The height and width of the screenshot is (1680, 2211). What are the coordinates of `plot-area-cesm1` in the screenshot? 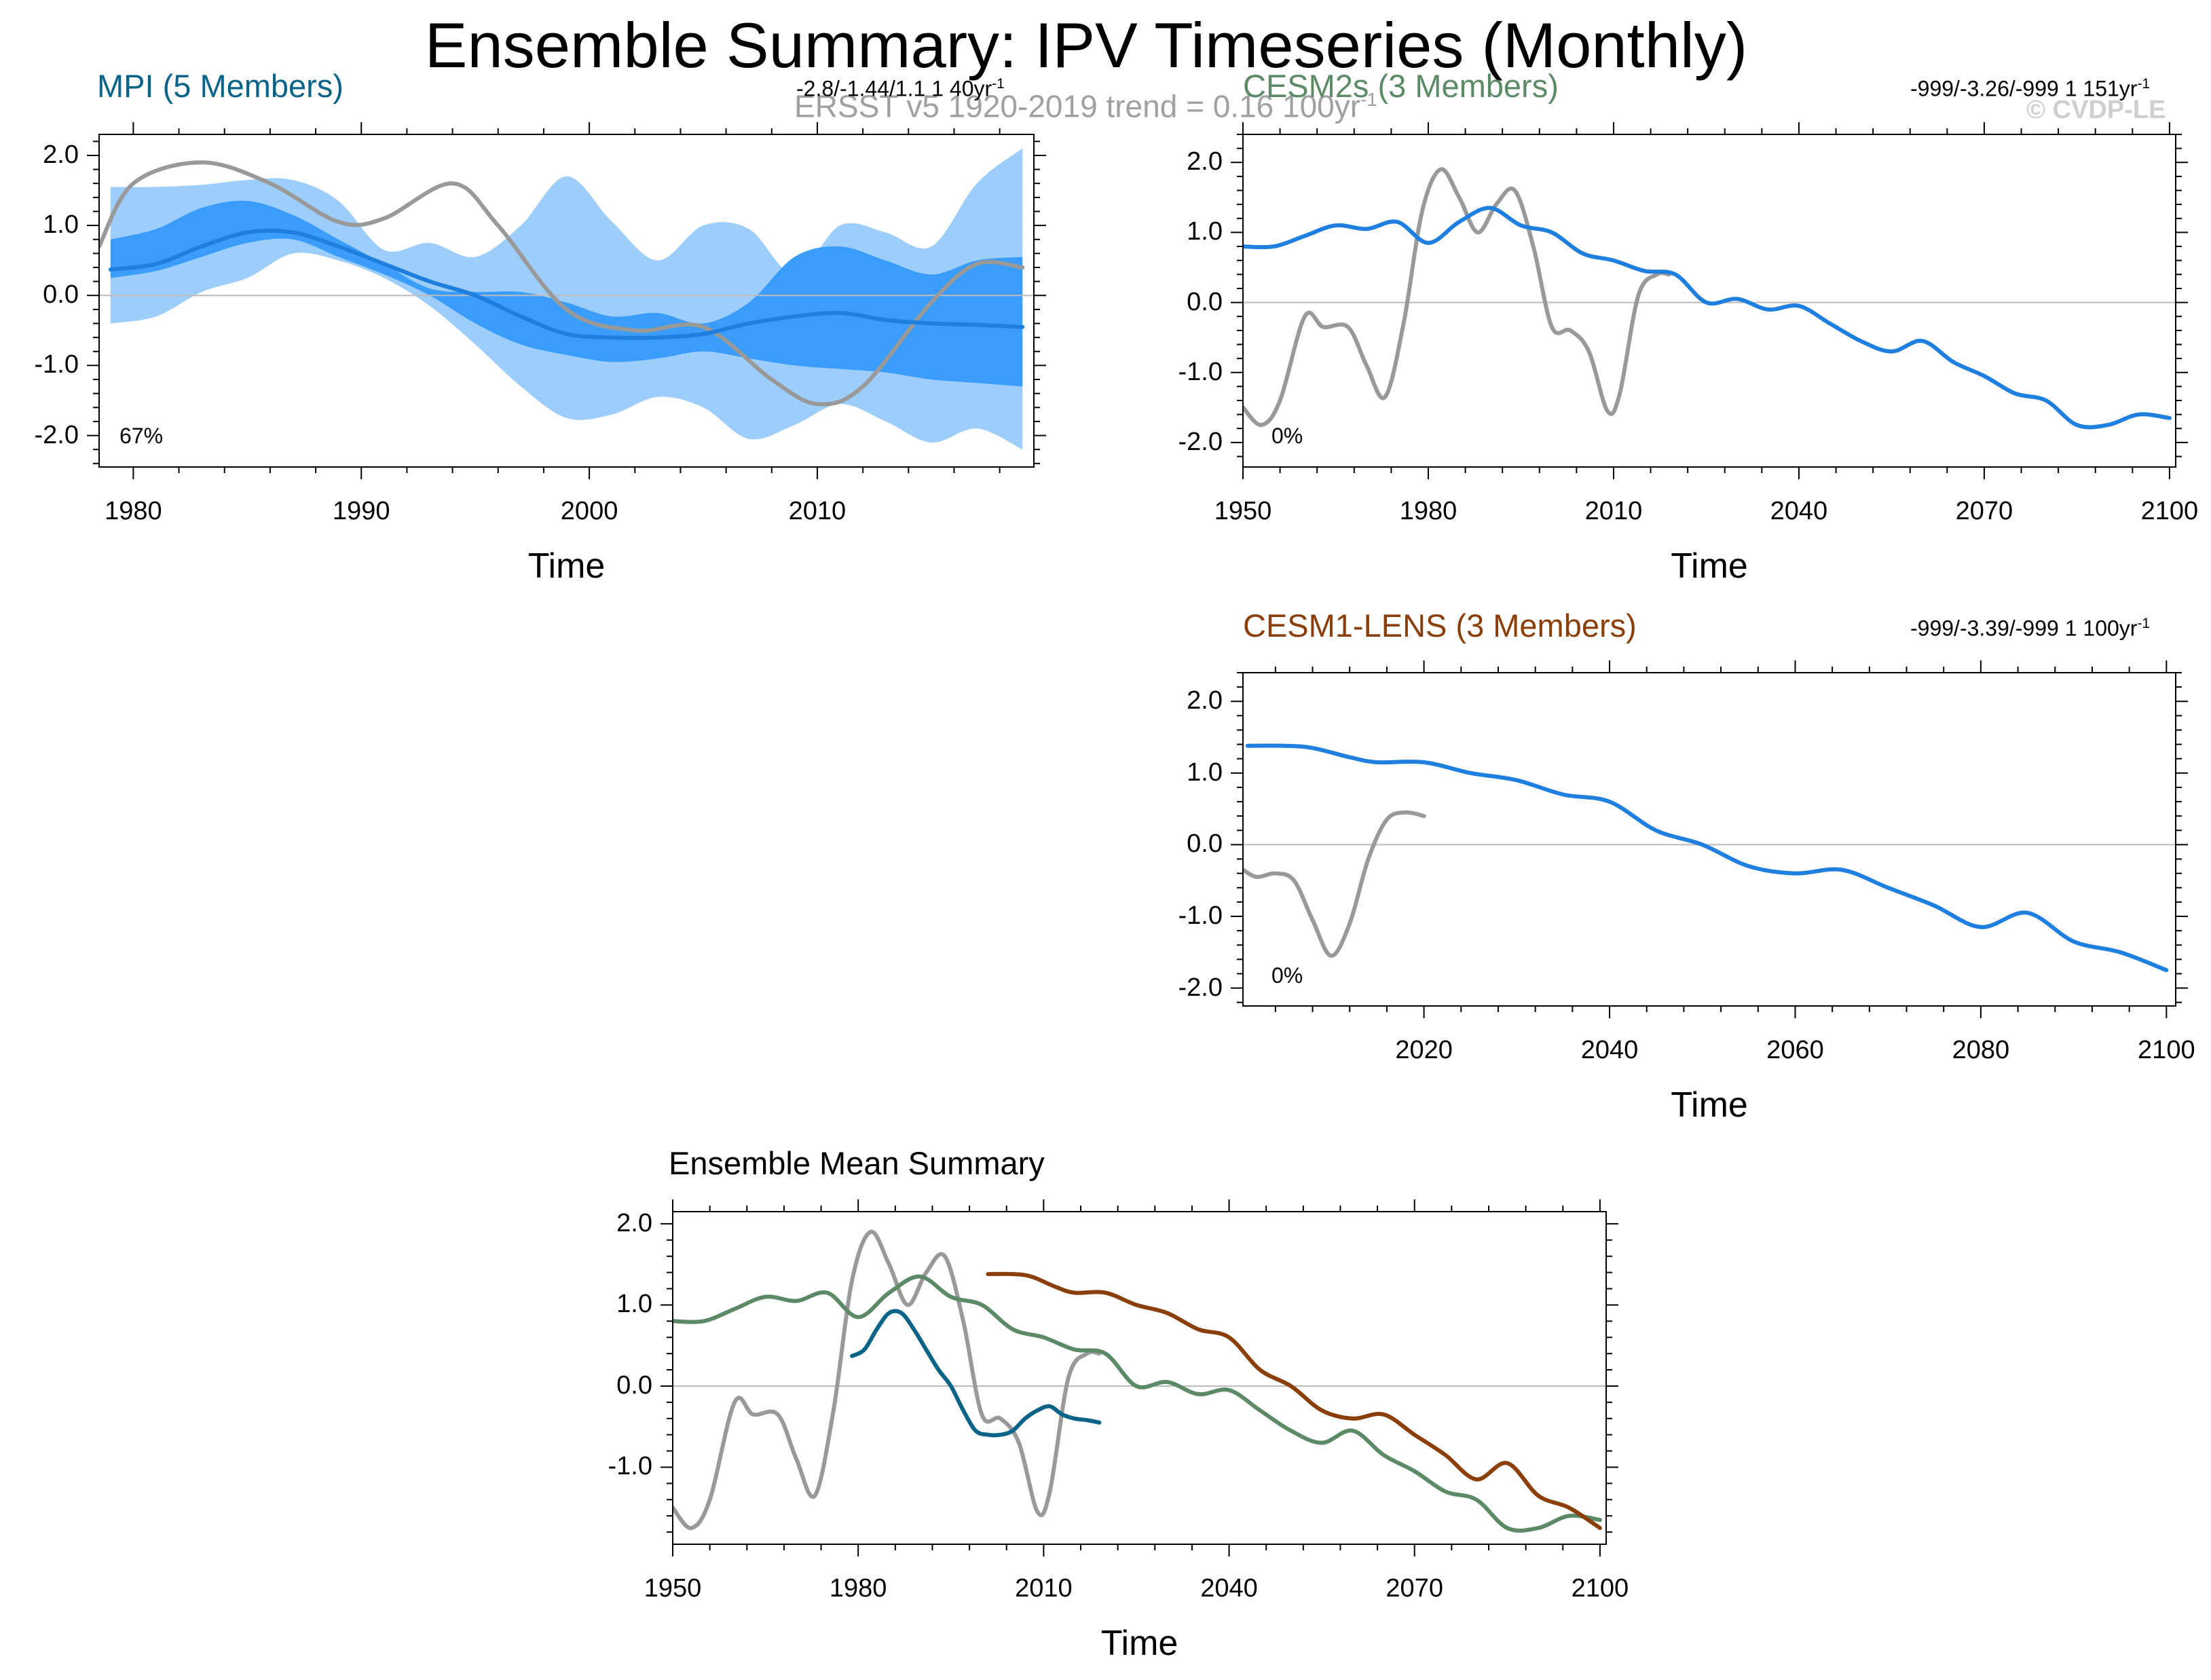 It's located at (1710, 858).